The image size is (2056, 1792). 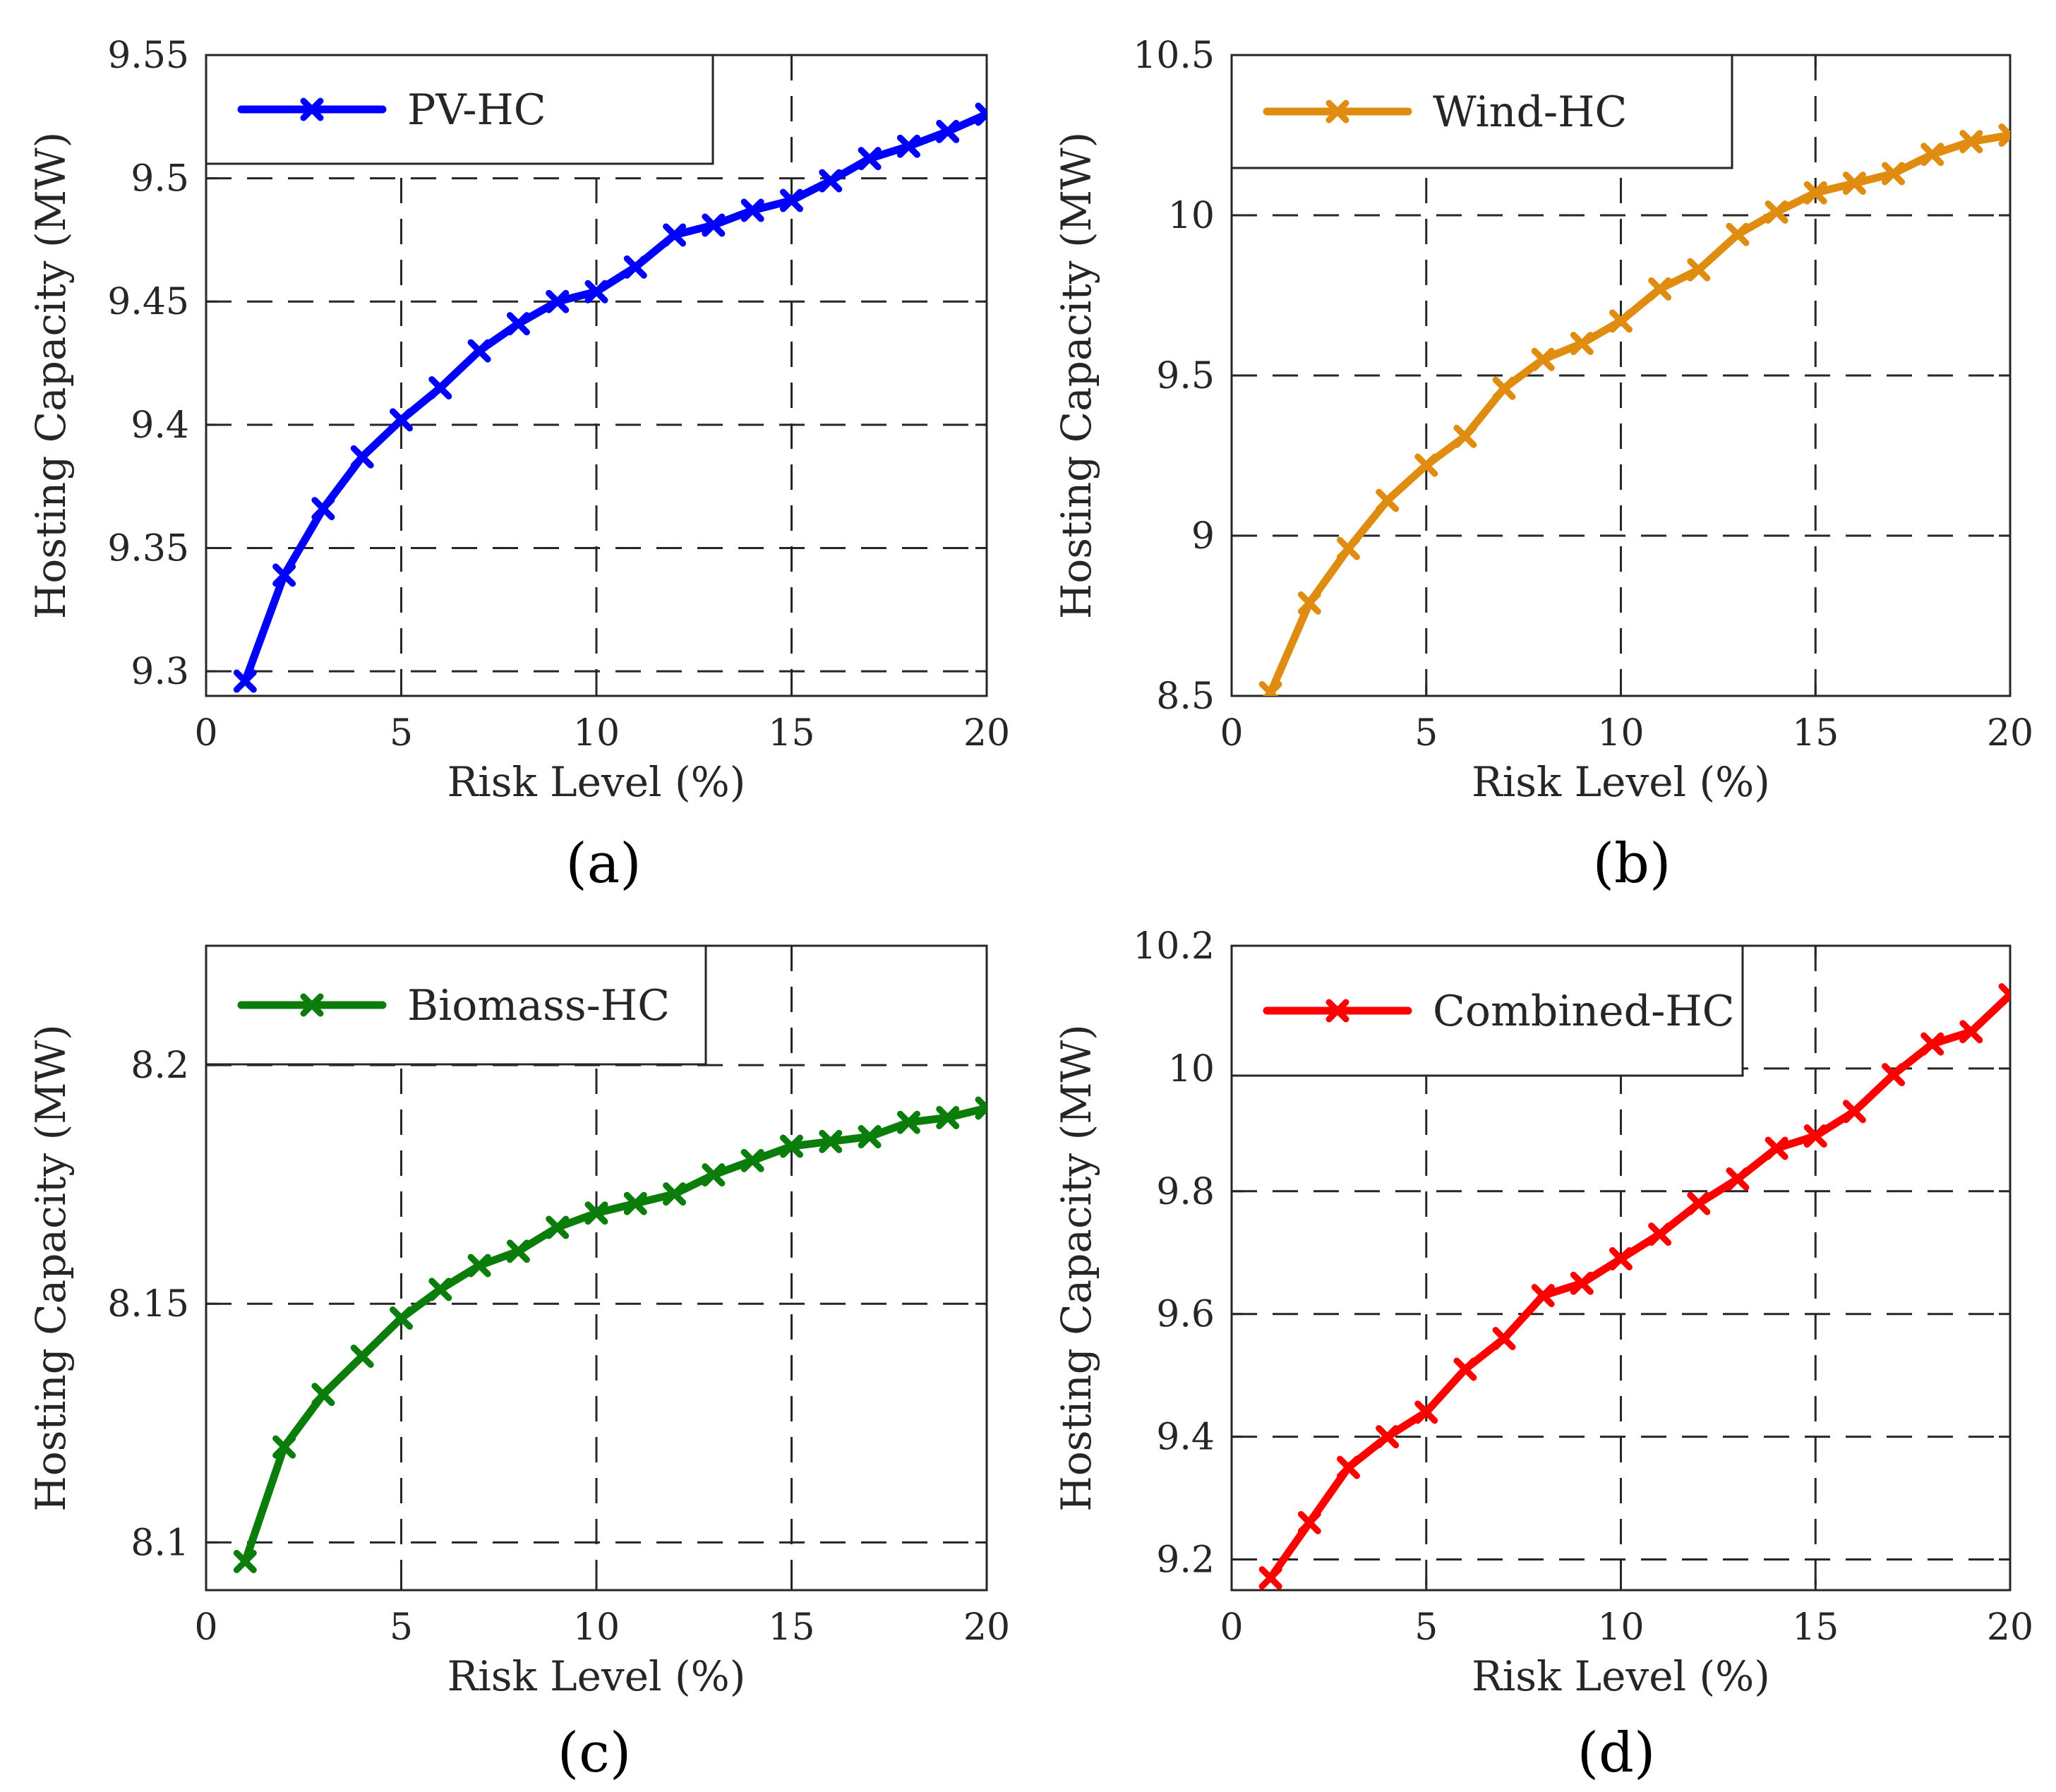 What do you see at coordinates (476, 110) in the screenshot?
I see `legend-label: PV-HC` at bounding box center [476, 110].